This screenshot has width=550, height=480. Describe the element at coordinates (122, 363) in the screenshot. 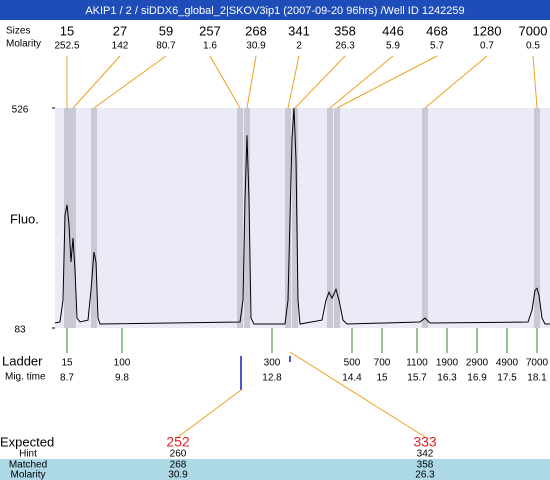

I see `ladder-size: 100` at that location.